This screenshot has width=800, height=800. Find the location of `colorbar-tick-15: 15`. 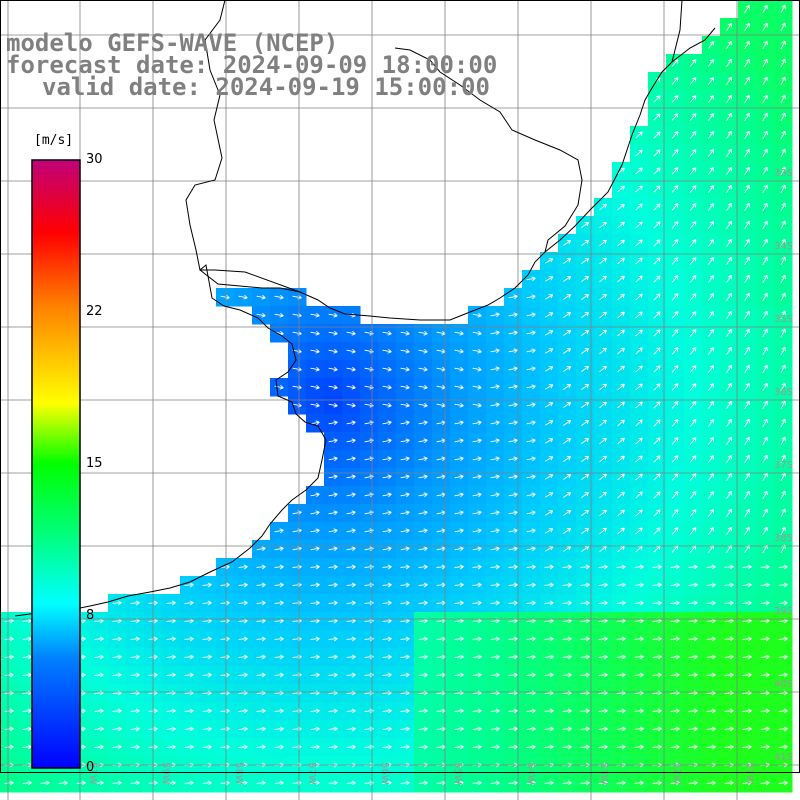

colorbar-tick-15: 15 is located at coordinates (94, 463).